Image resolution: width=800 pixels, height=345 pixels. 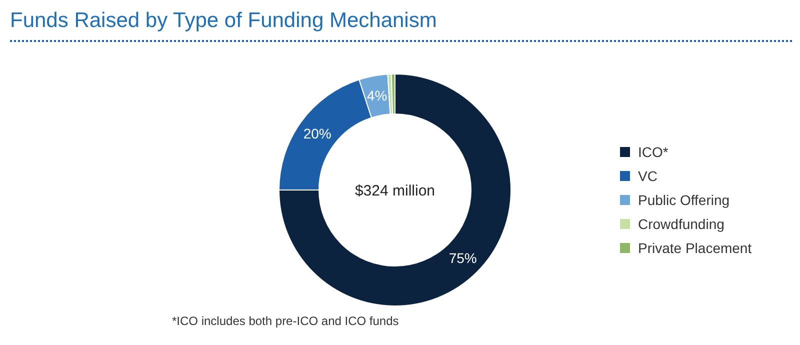 What do you see at coordinates (462, 258) in the screenshot?
I see `data-label: 75%` at bounding box center [462, 258].